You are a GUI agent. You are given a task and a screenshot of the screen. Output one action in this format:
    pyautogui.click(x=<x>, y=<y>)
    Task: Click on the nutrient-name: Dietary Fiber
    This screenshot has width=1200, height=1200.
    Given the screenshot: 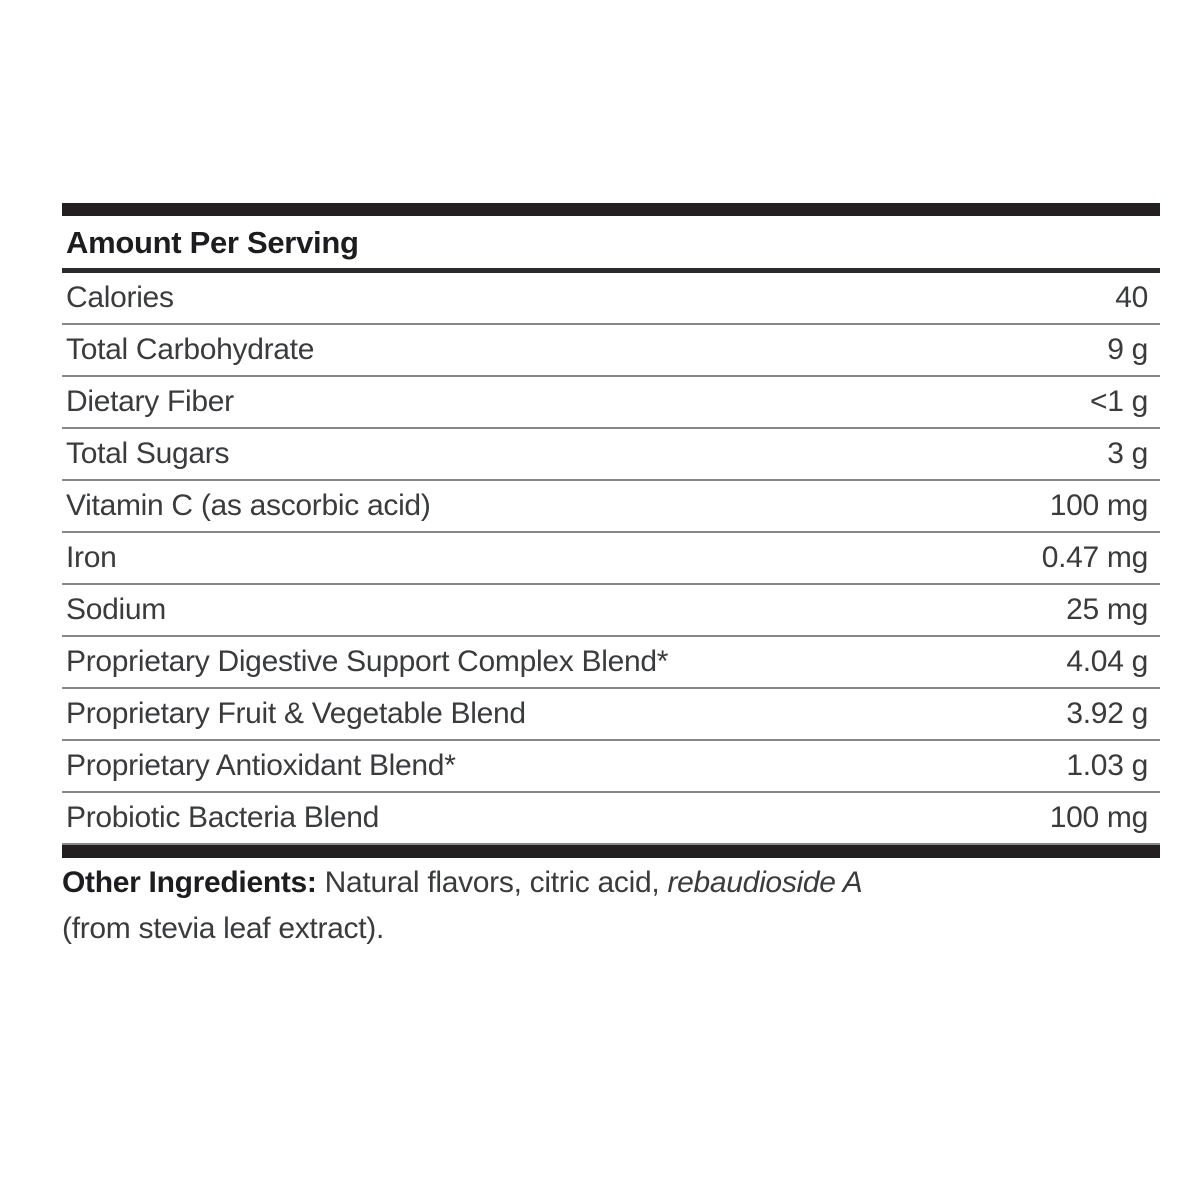 What is the action you would take?
    pyautogui.click(x=150, y=401)
    